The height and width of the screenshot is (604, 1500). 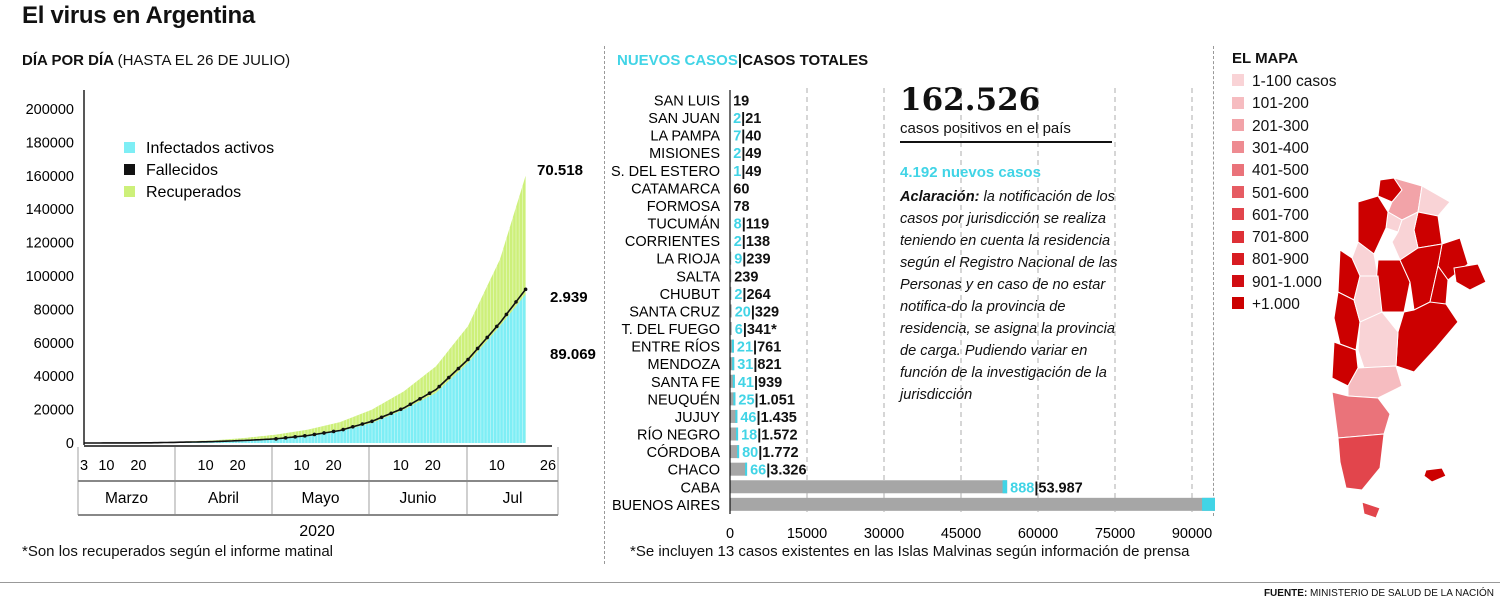 I want to click on recovered-end-label: 70.518, so click(x=560, y=170).